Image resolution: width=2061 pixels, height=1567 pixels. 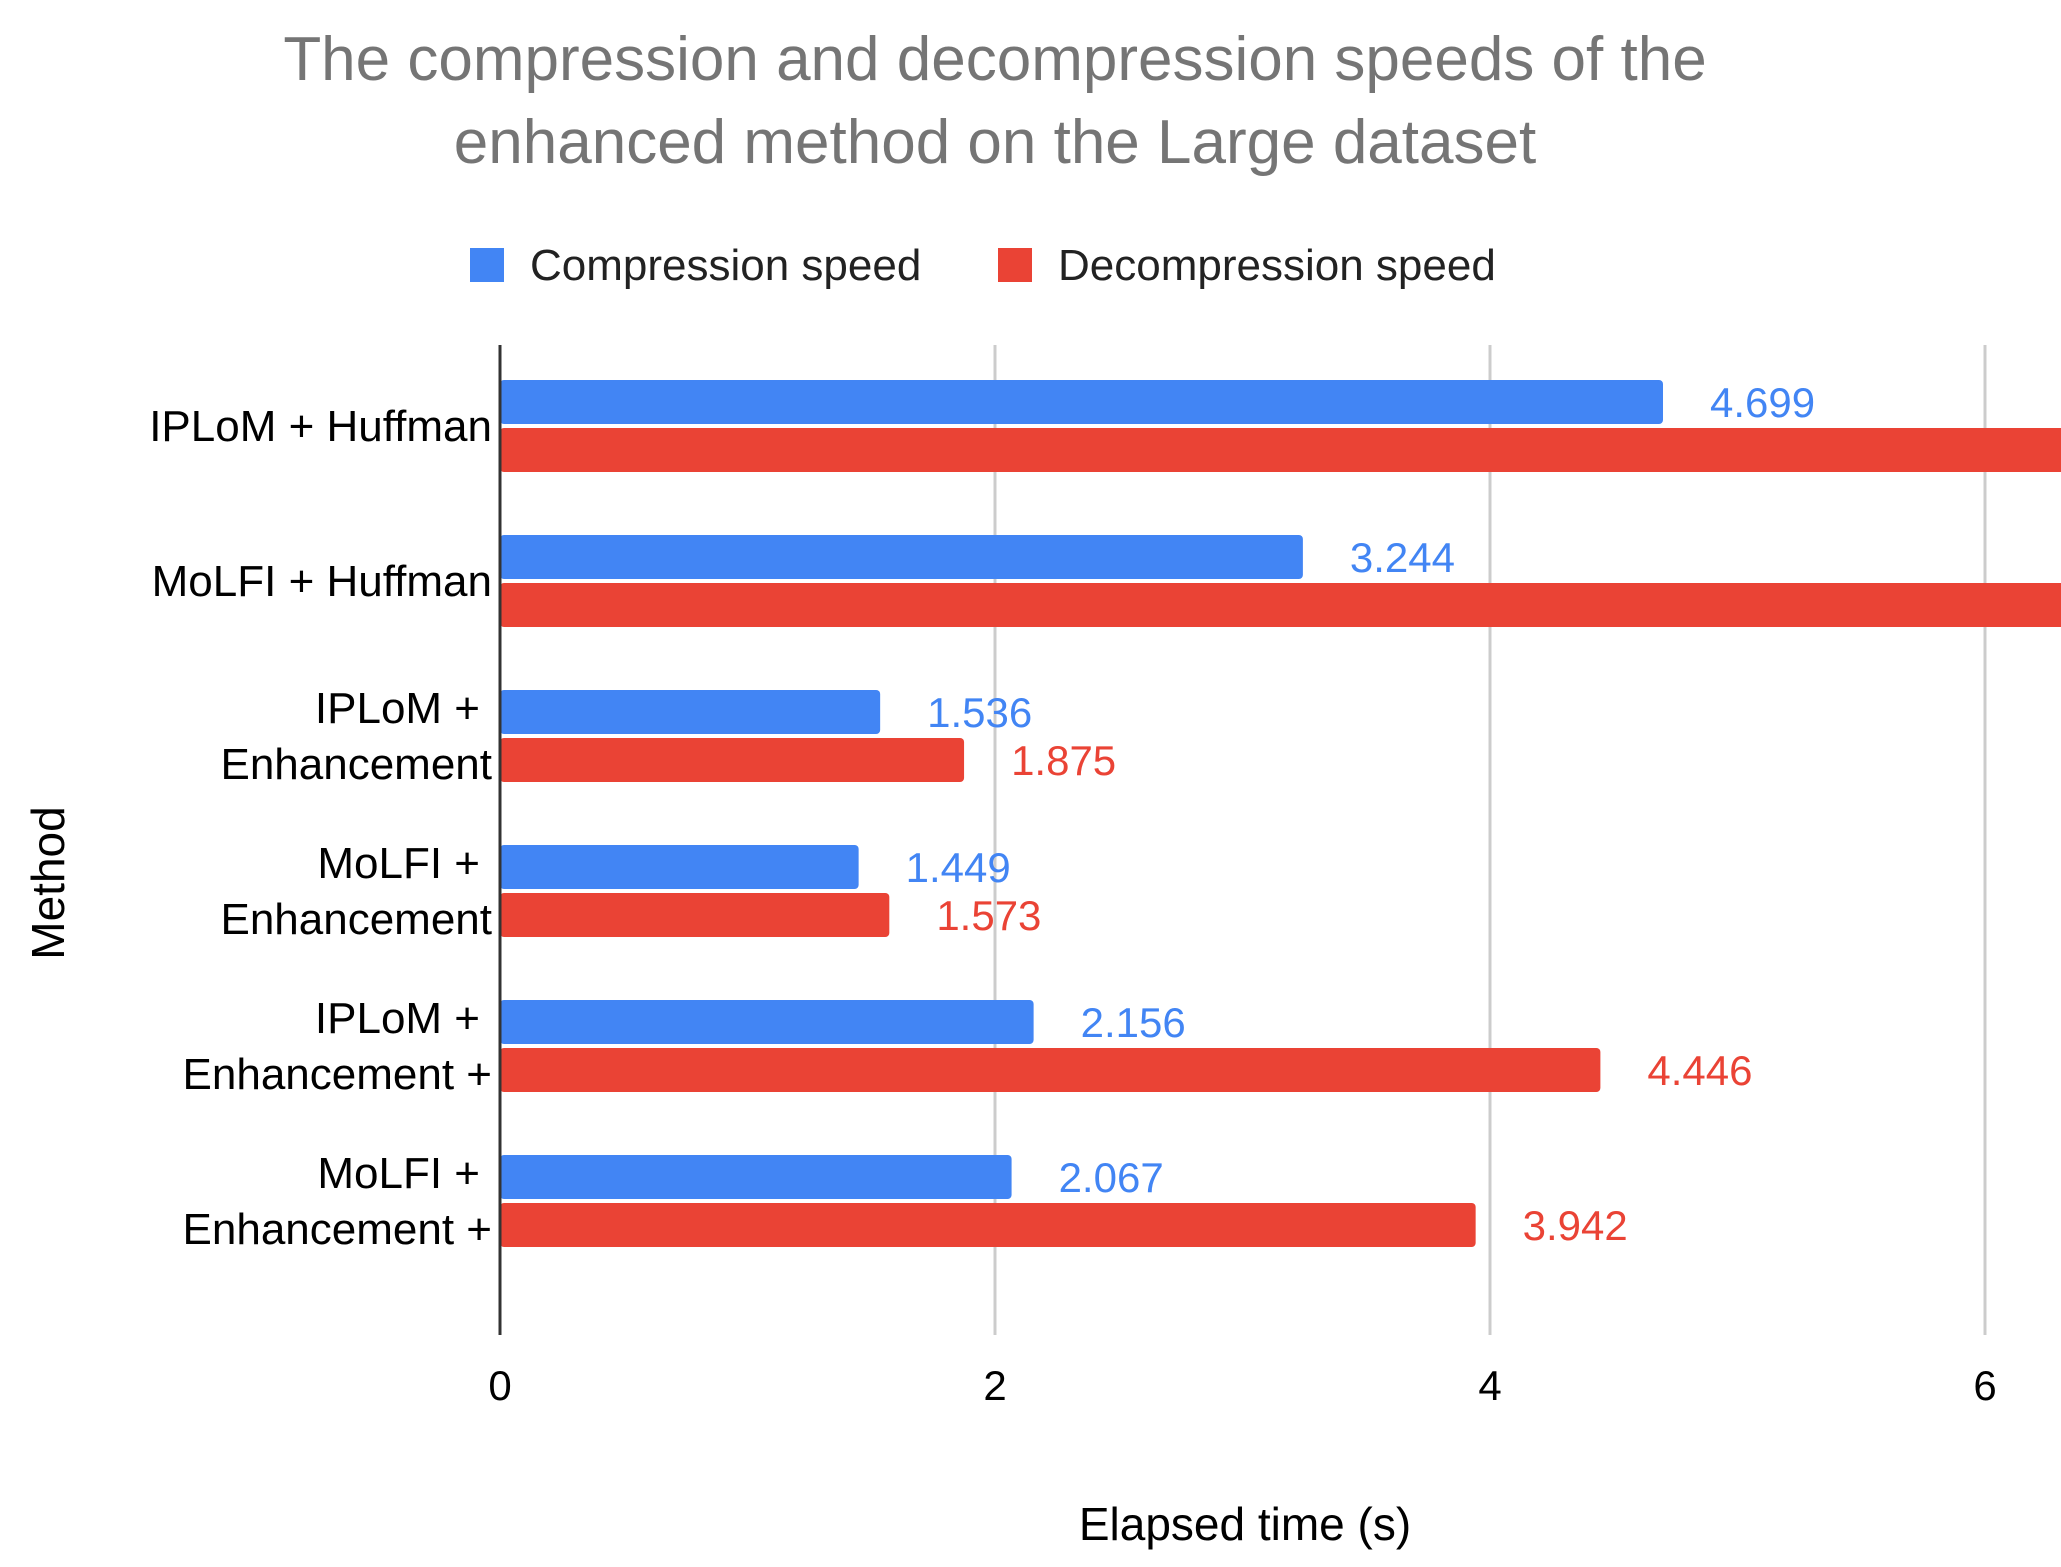 I want to click on data-label: 2.067, so click(x=1111, y=1177).